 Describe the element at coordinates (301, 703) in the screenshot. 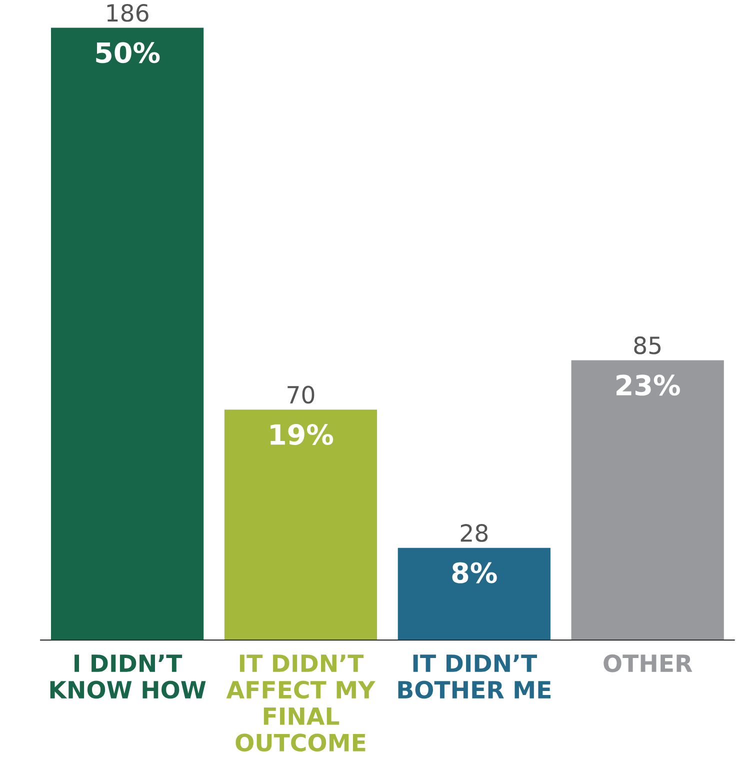

I see `x-tick-label: IT DIDN’T AFFECT MY FINAL OUTCOME` at that location.